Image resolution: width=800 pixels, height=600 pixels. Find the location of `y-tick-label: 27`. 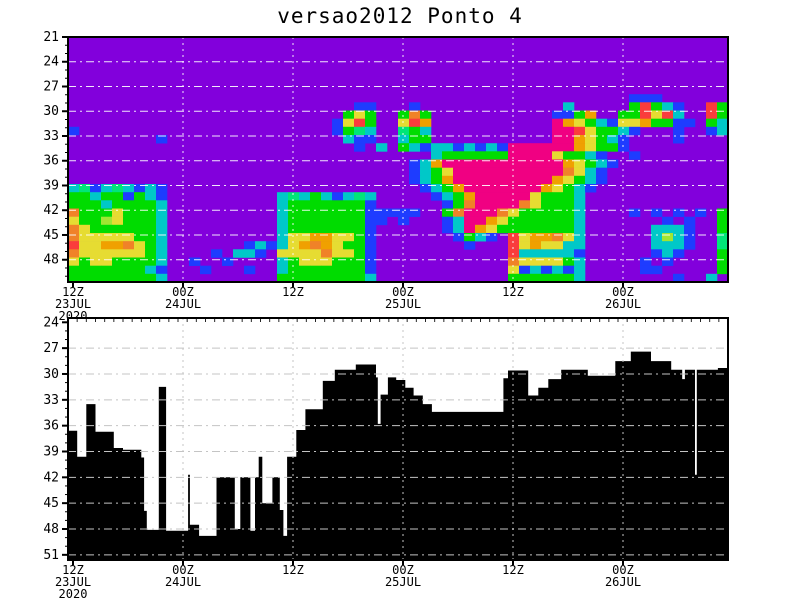

y-tick-label: 27 is located at coordinates (51, 348).